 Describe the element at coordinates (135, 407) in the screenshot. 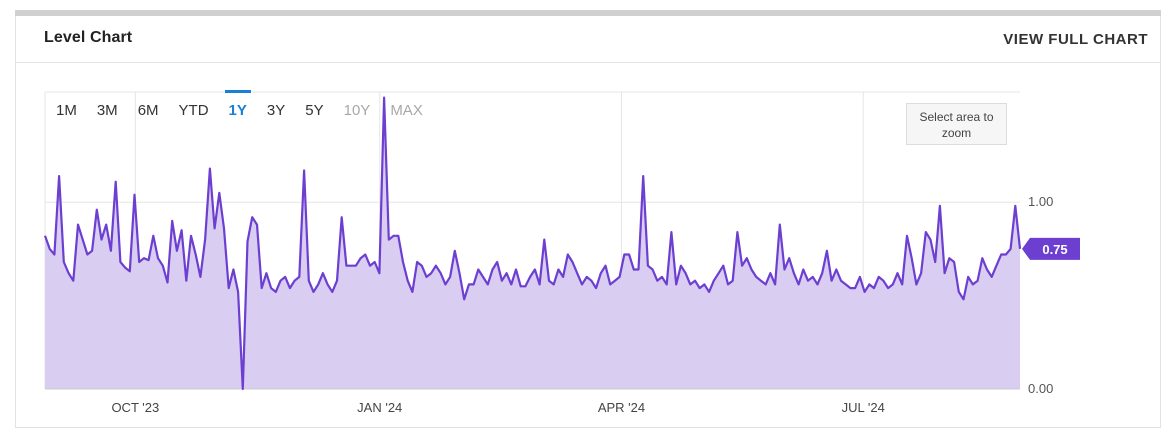

I see `x-tick-label: OCT '23` at that location.